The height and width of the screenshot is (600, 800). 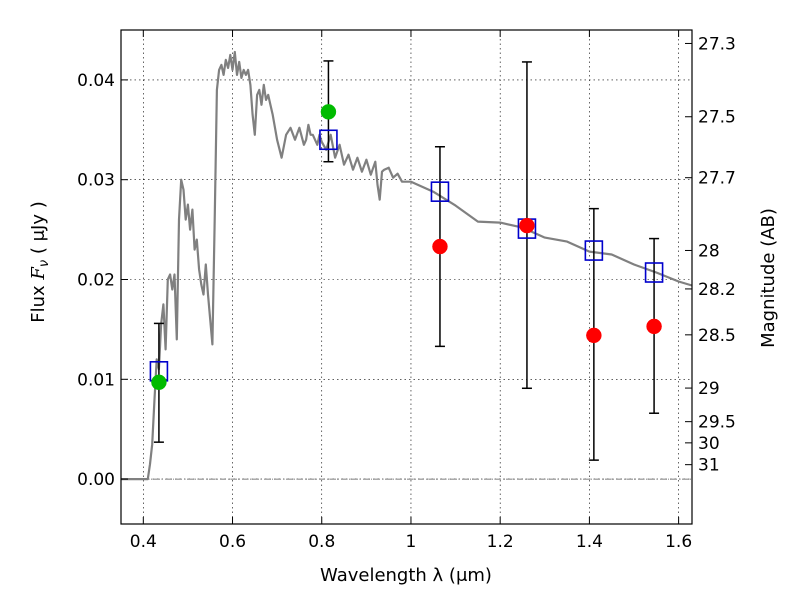 I want to click on y-axis-label-left: Flux Fν ( μJy ), so click(x=40, y=262).